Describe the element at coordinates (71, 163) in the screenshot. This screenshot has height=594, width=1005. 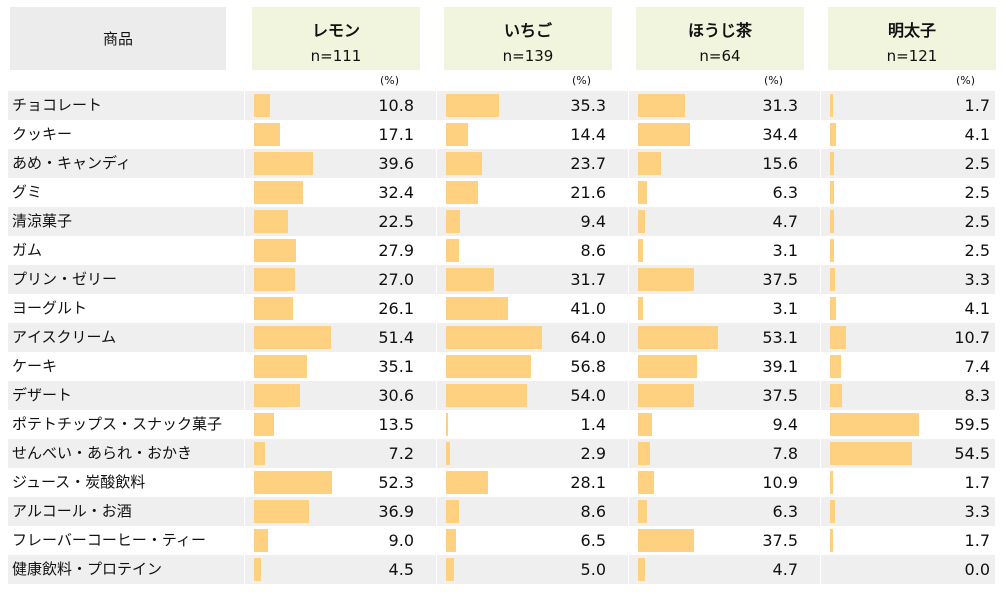
I see `category-label: あめ・キャンディ` at that location.